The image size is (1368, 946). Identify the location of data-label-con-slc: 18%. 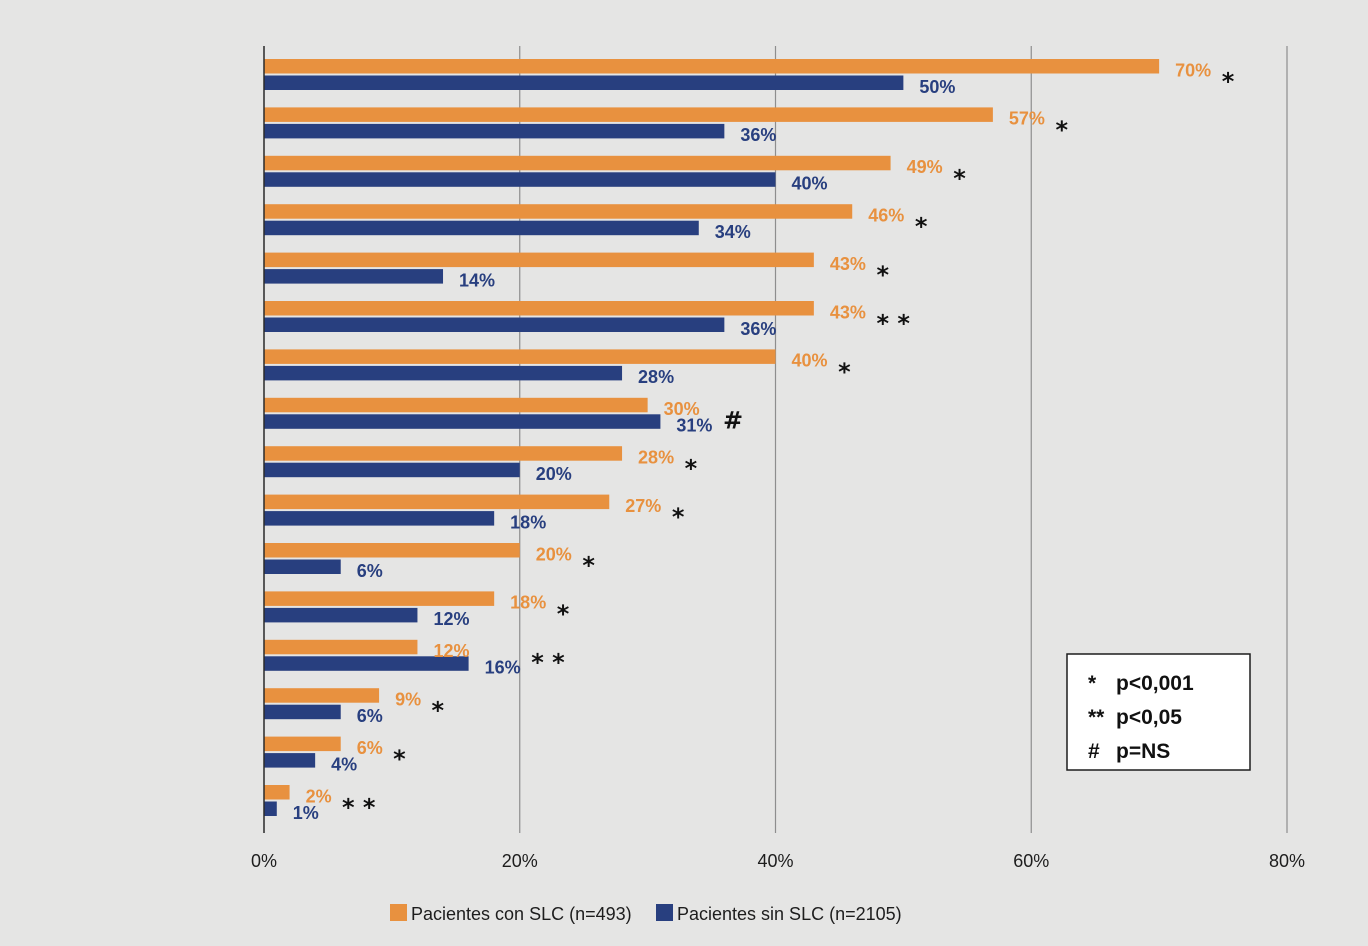
(528, 603).